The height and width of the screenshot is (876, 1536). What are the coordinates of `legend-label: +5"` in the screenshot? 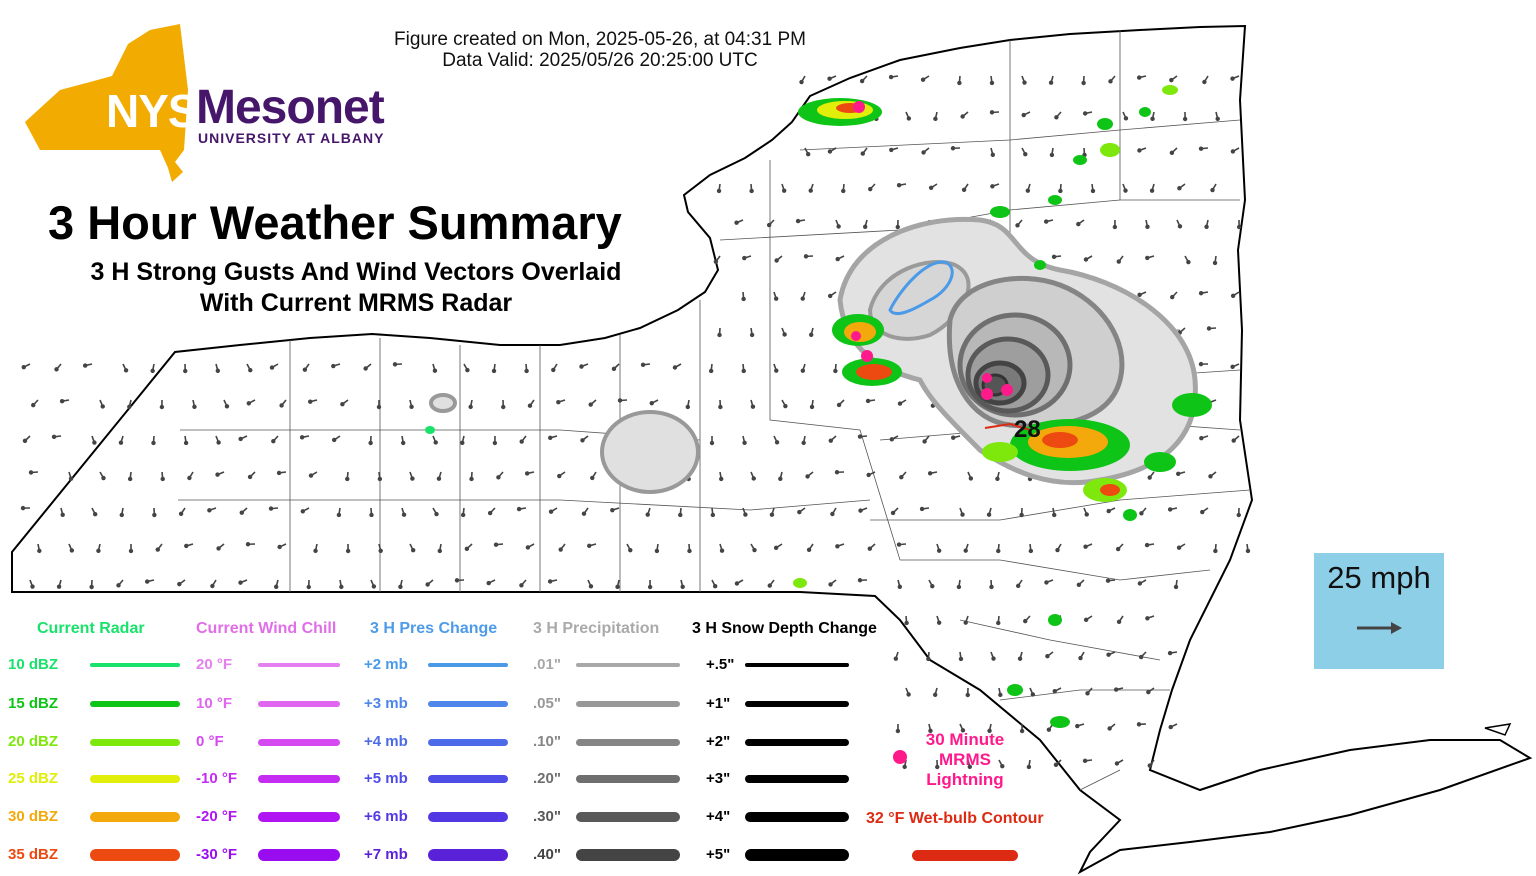 It's located at (718, 854).